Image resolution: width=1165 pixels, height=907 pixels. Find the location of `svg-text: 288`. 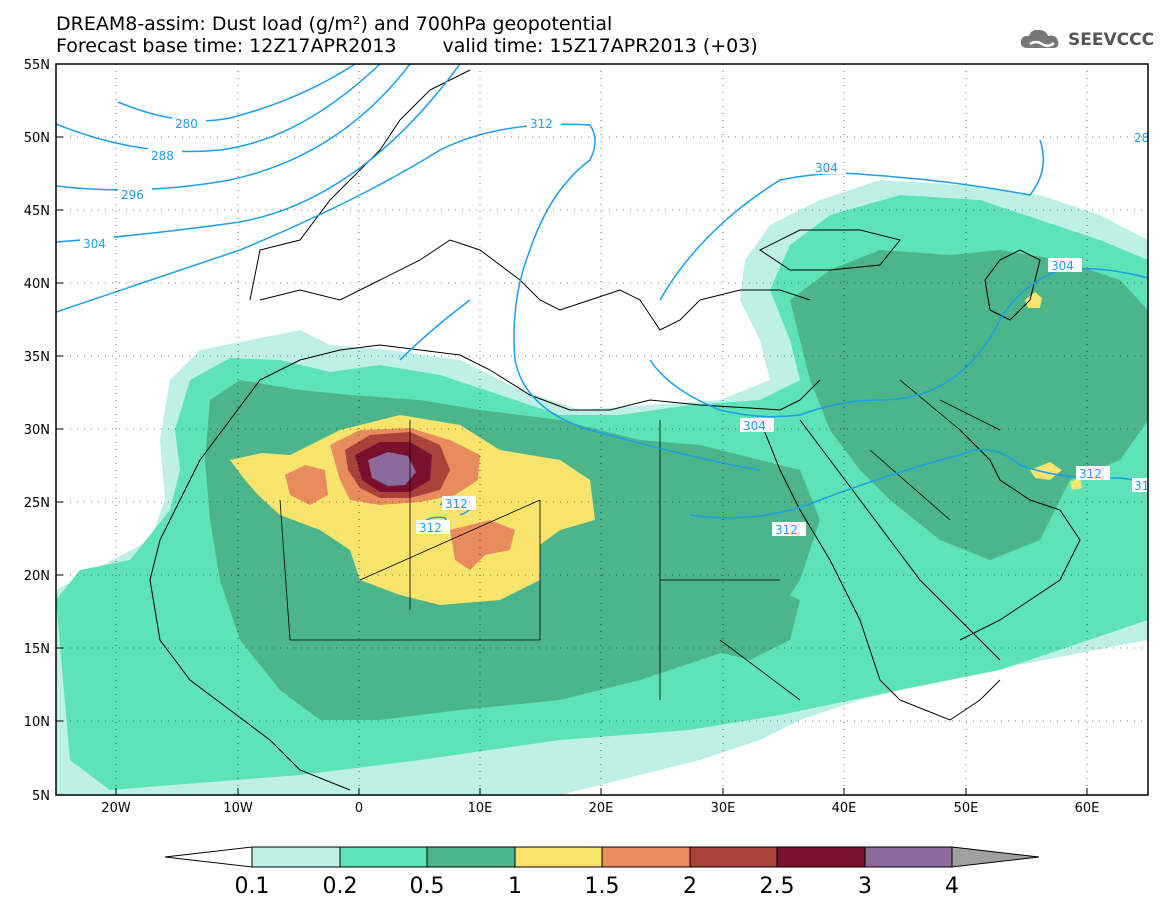

svg-text: 288 is located at coordinates (162, 156).